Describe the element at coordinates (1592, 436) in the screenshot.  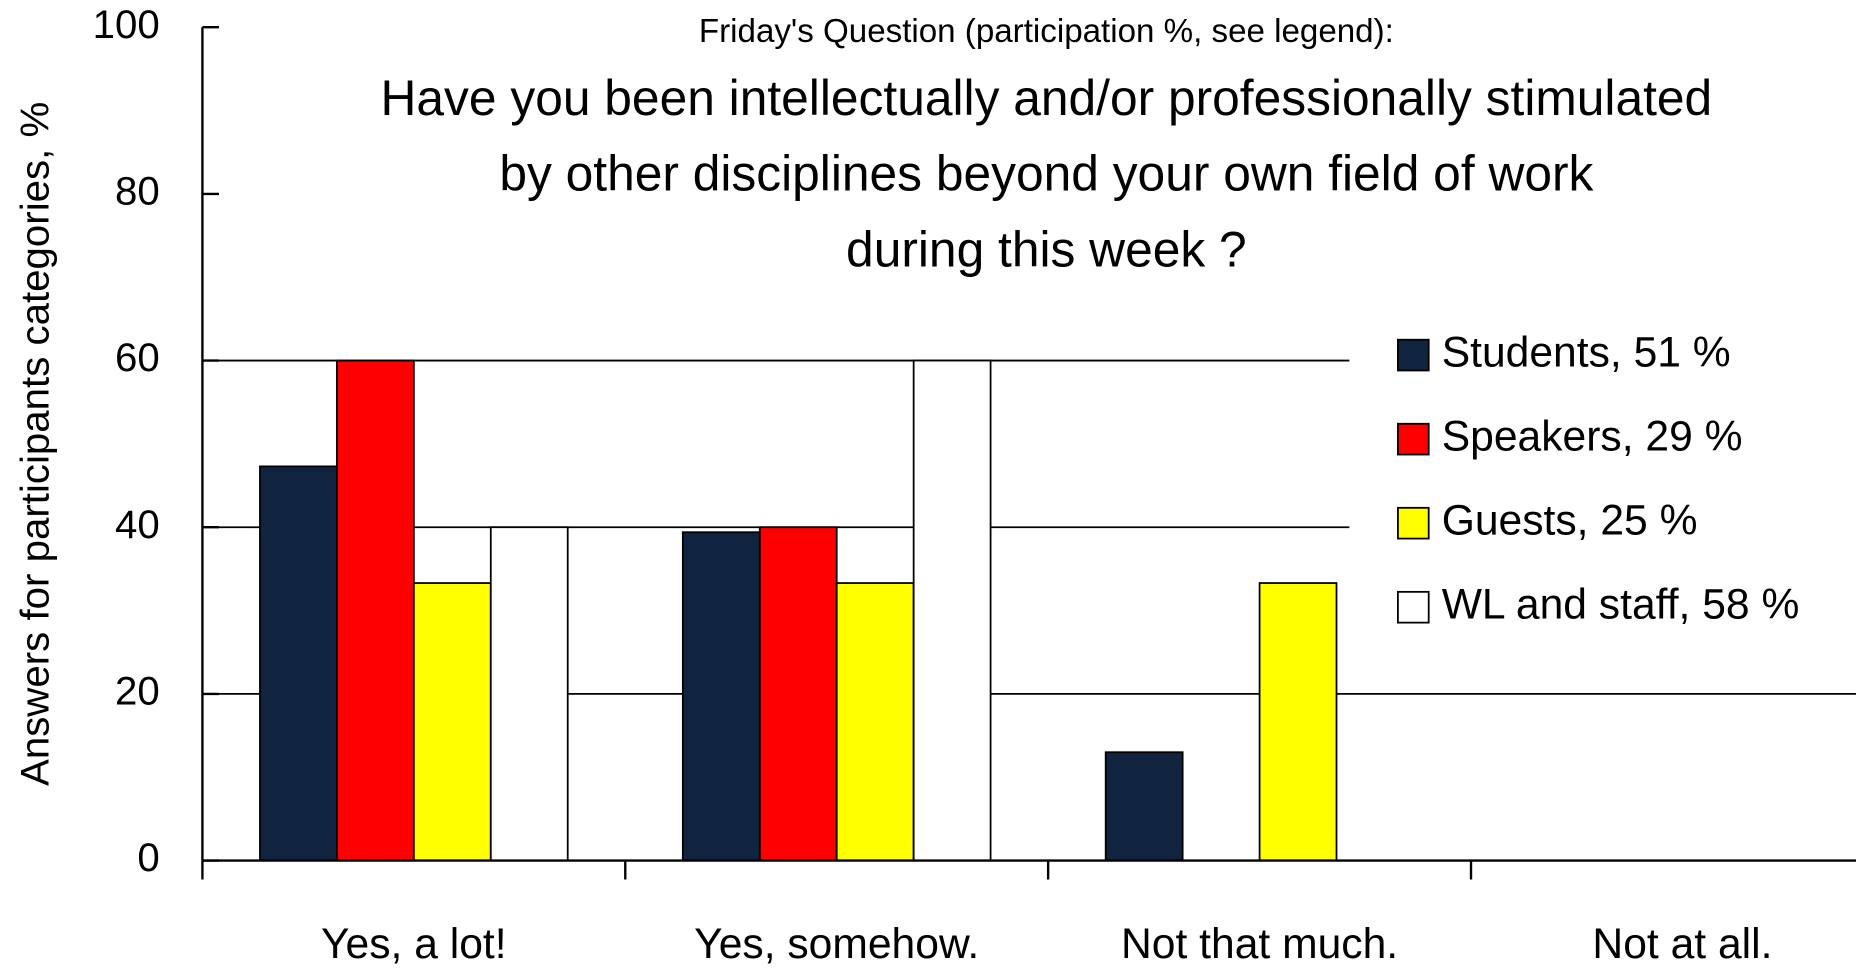
I see `legend-label: Speakers, 29 %` at that location.